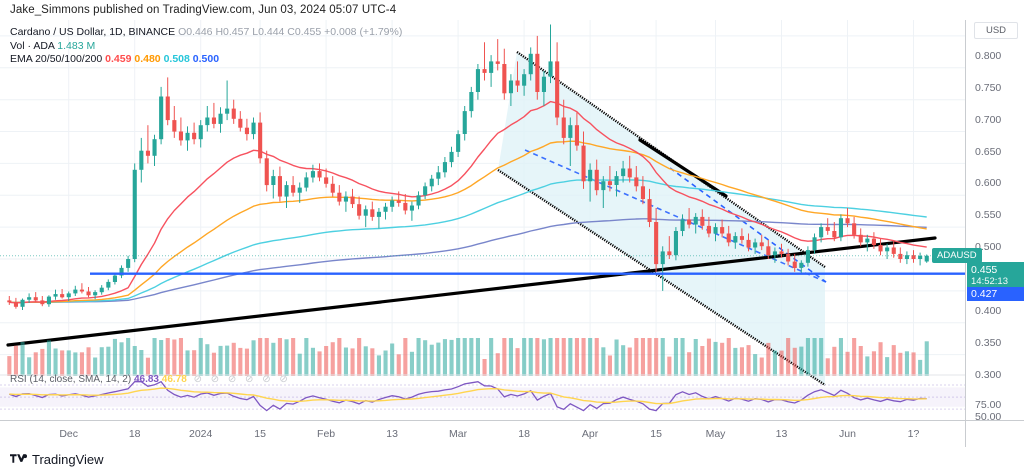 The image size is (1024, 473). Describe the element at coordinates (847, 434) in the screenshot. I see `time-tick-label: Jun` at that location.